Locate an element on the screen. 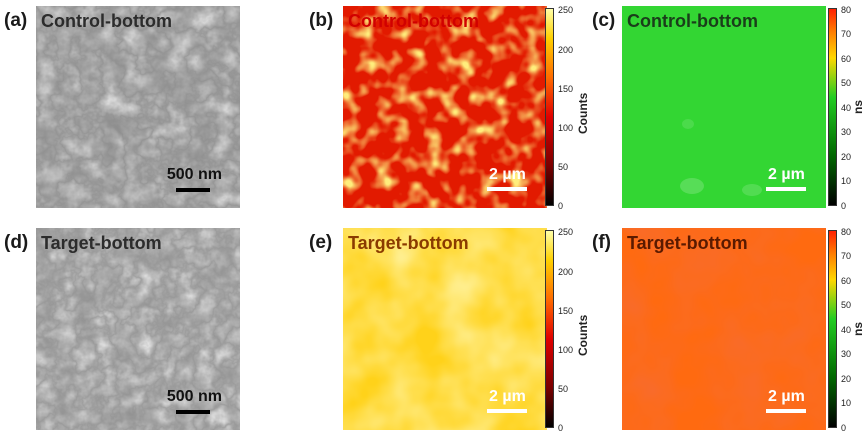  lifetime-map-control: Control-bottom 2 µm is located at coordinates (724, 107).